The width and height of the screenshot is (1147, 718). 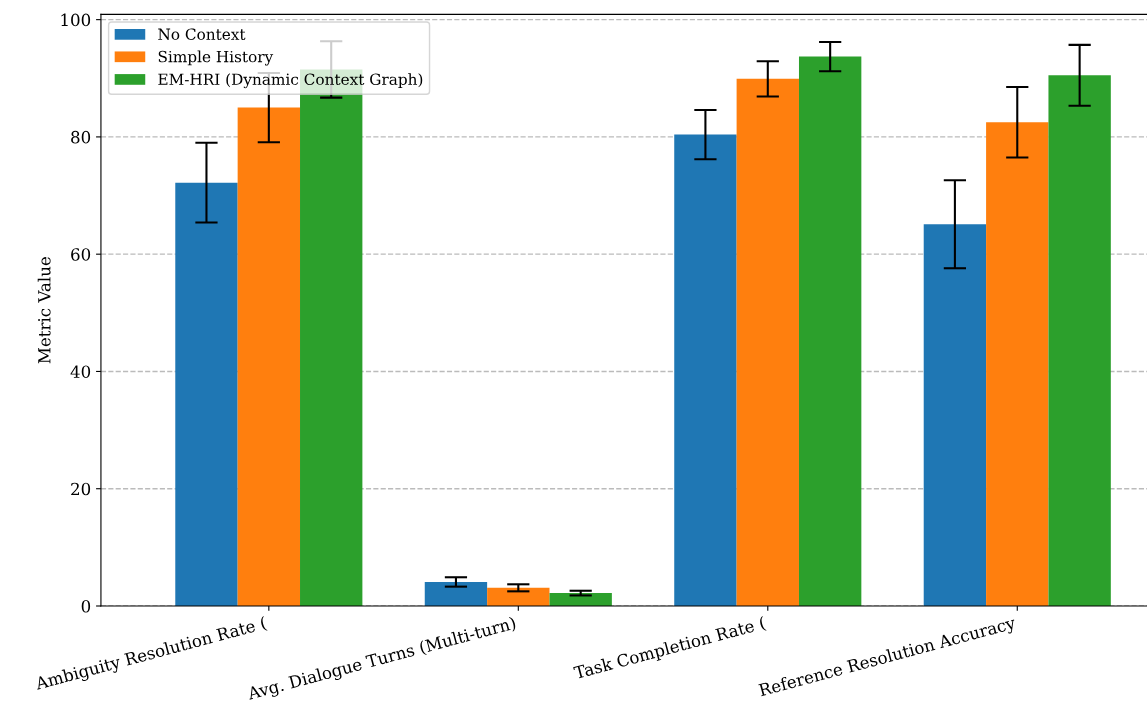 What do you see at coordinates (81, 137) in the screenshot?
I see `y-tick-label: 80` at bounding box center [81, 137].